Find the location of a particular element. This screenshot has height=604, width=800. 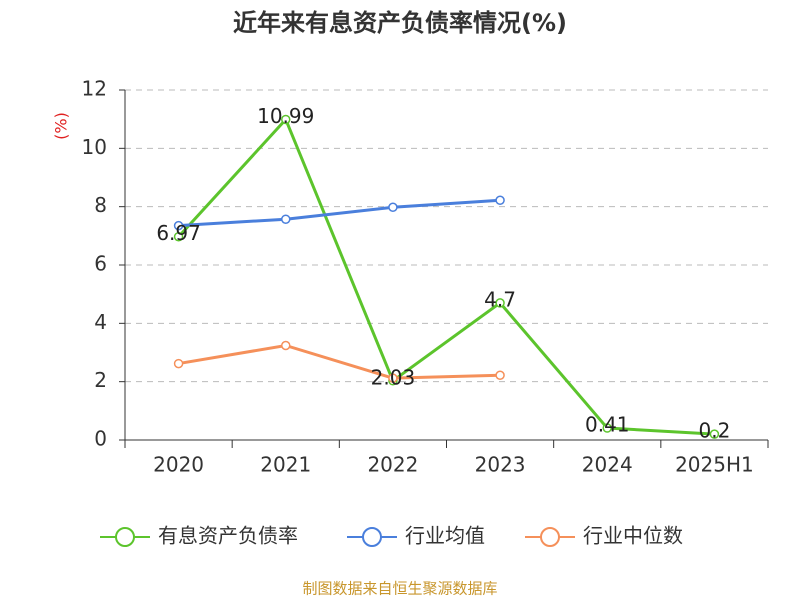

y-tick-label: 4 is located at coordinates (100, 322).